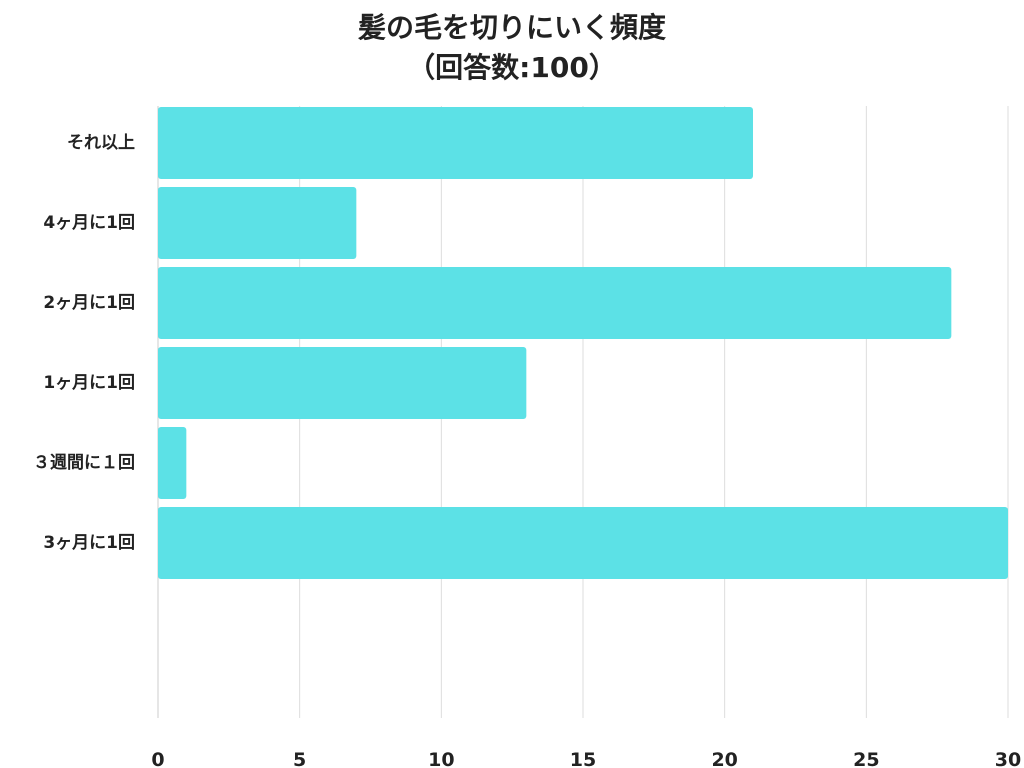 The image size is (1024, 768). Describe the element at coordinates (89, 303) in the screenshot. I see `category-label: 2ヶ月に1回` at that location.